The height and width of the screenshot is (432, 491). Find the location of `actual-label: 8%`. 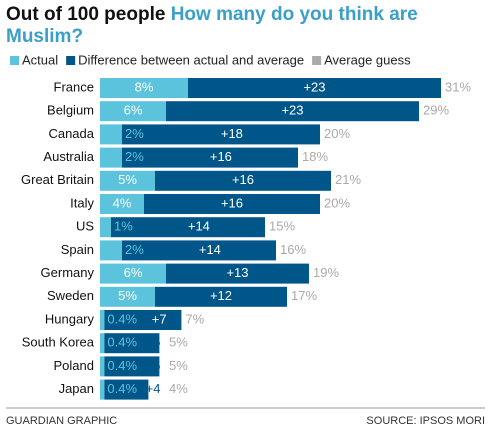

actual-label: 8% is located at coordinates (144, 86).